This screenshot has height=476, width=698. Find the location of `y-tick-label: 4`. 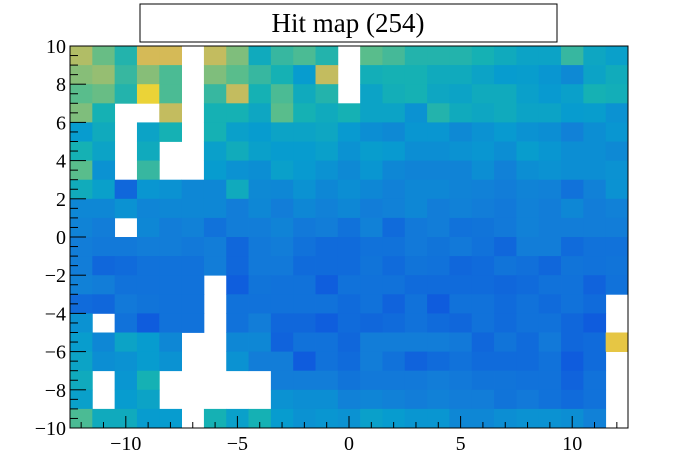

y-tick-label: 4 is located at coordinates (61, 162).